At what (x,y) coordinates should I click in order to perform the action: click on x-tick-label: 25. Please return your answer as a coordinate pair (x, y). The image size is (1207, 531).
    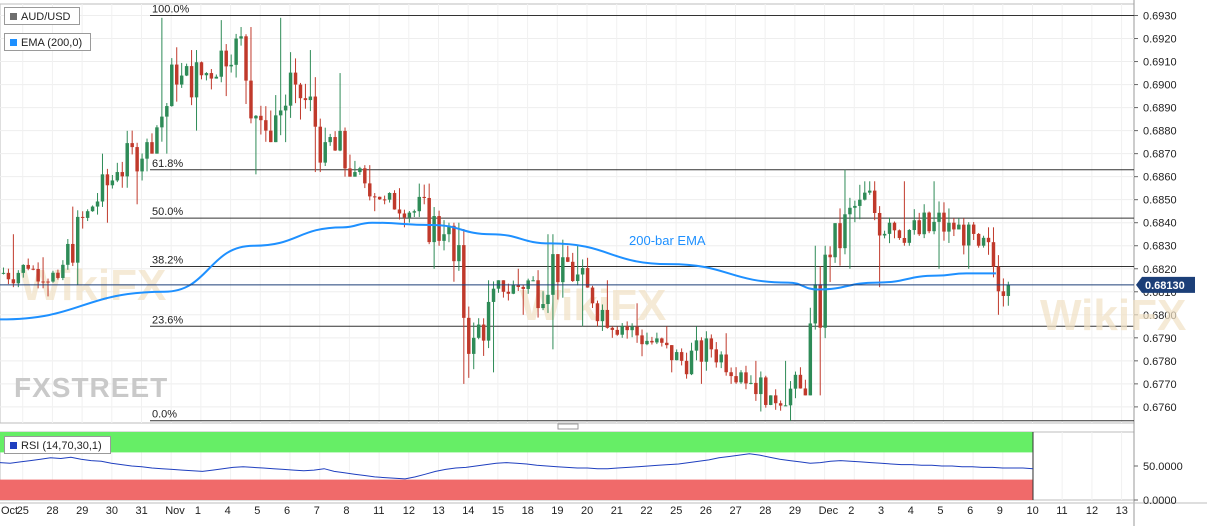
    Looking at the image, I should click on (676, 511).